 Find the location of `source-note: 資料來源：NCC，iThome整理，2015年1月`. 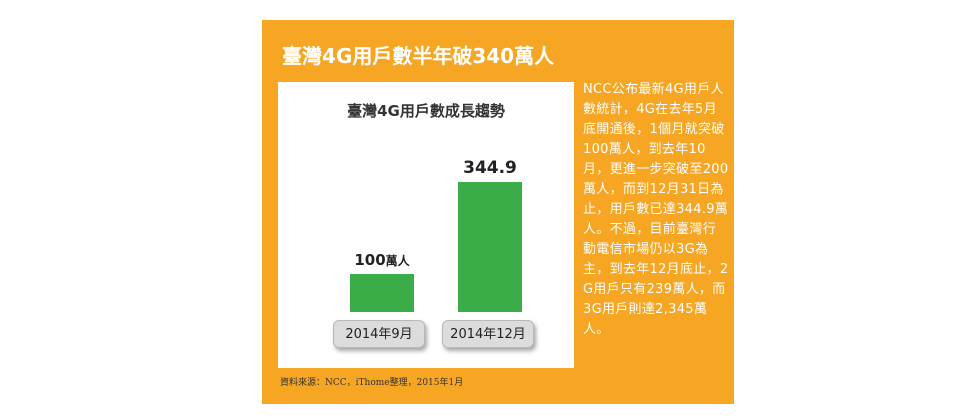

source-note: 資料來源：NCC，iThome整理，2015年1月 is located at coordinates (372, 383).